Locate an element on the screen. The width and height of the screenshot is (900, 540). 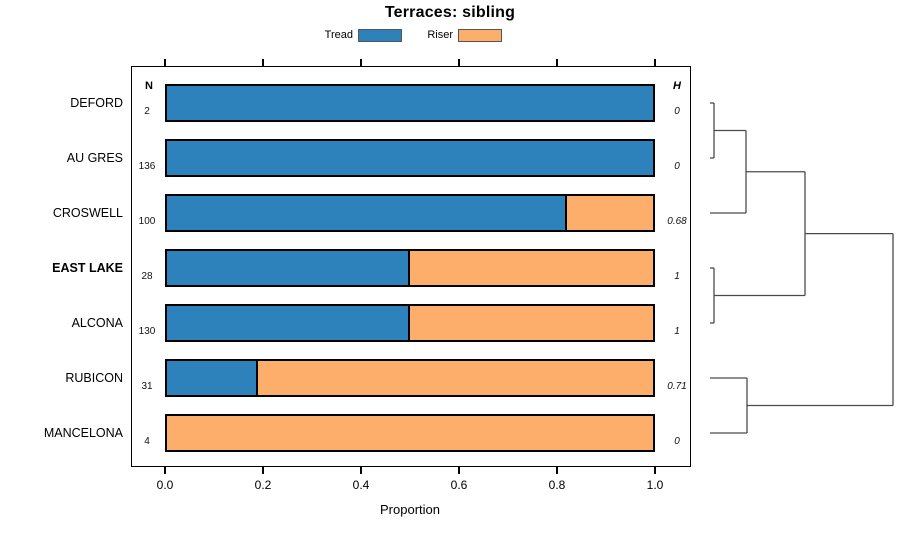
site-label-deford: DEFORD is located at coordinates (96, 103).